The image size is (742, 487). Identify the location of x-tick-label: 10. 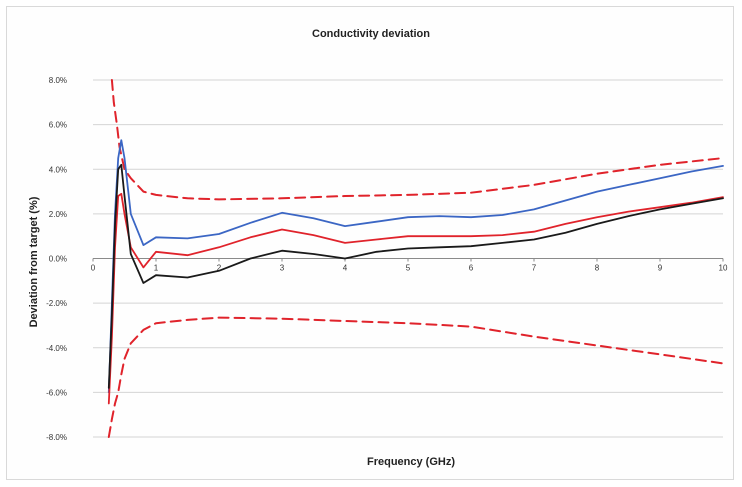
(723, 268).